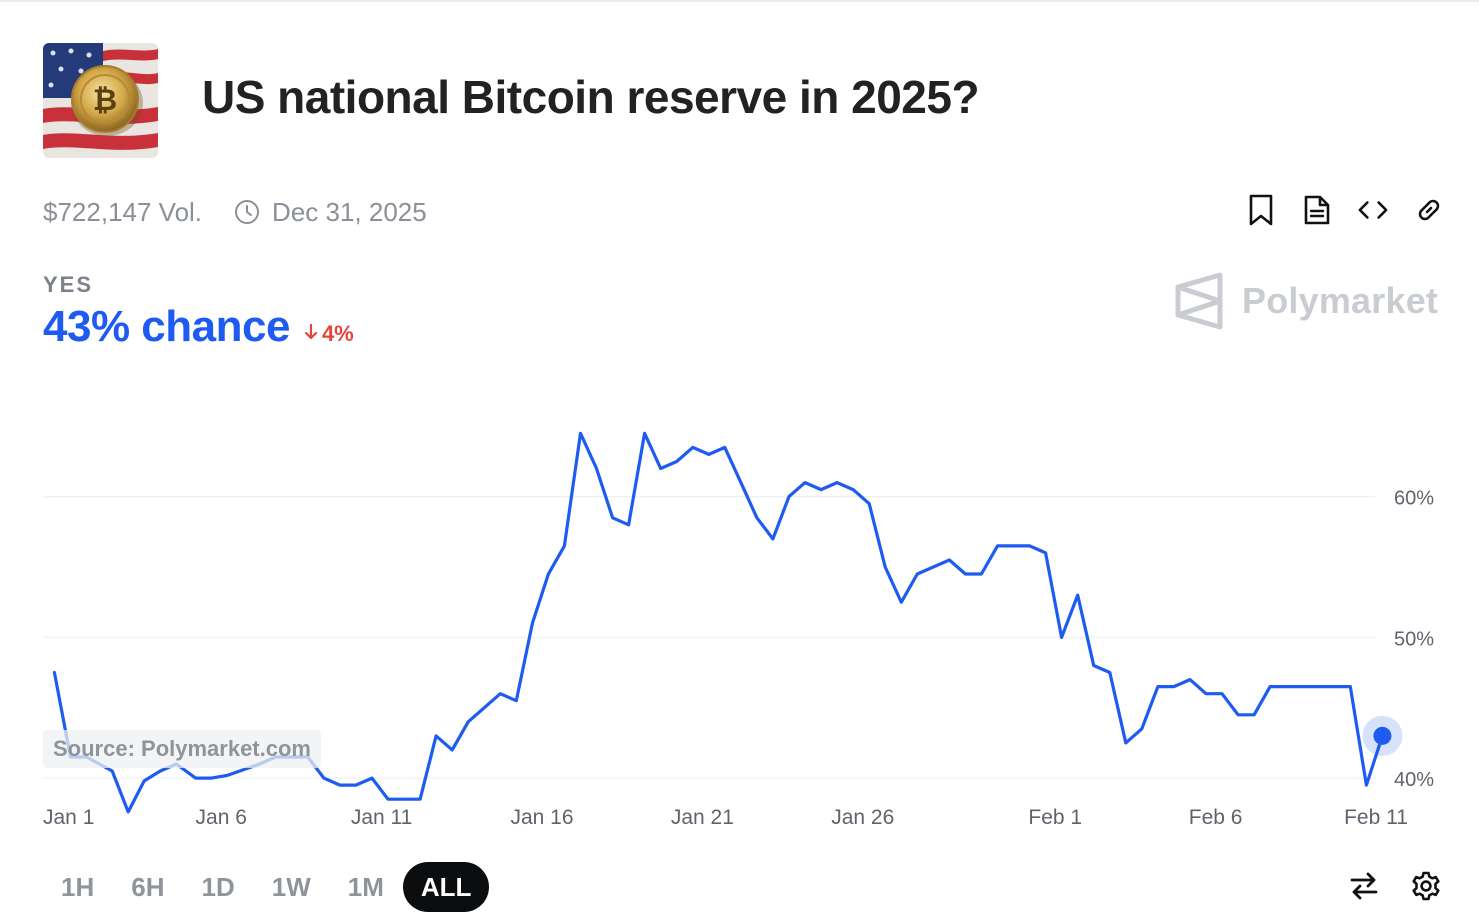 This screenshot has width=1479, height=919. I want to click on chance-value: 43% chance, so click(166, 326).